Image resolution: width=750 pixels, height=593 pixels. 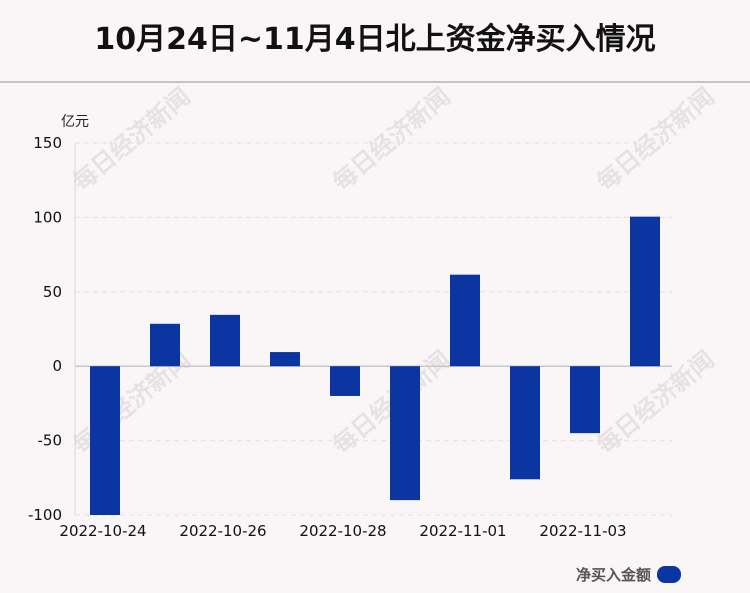 What do you see at coordinates (75, 122) in the screenshot?
I see `y-axis-unit-label: 亿元` at bounding box center [75, 122].